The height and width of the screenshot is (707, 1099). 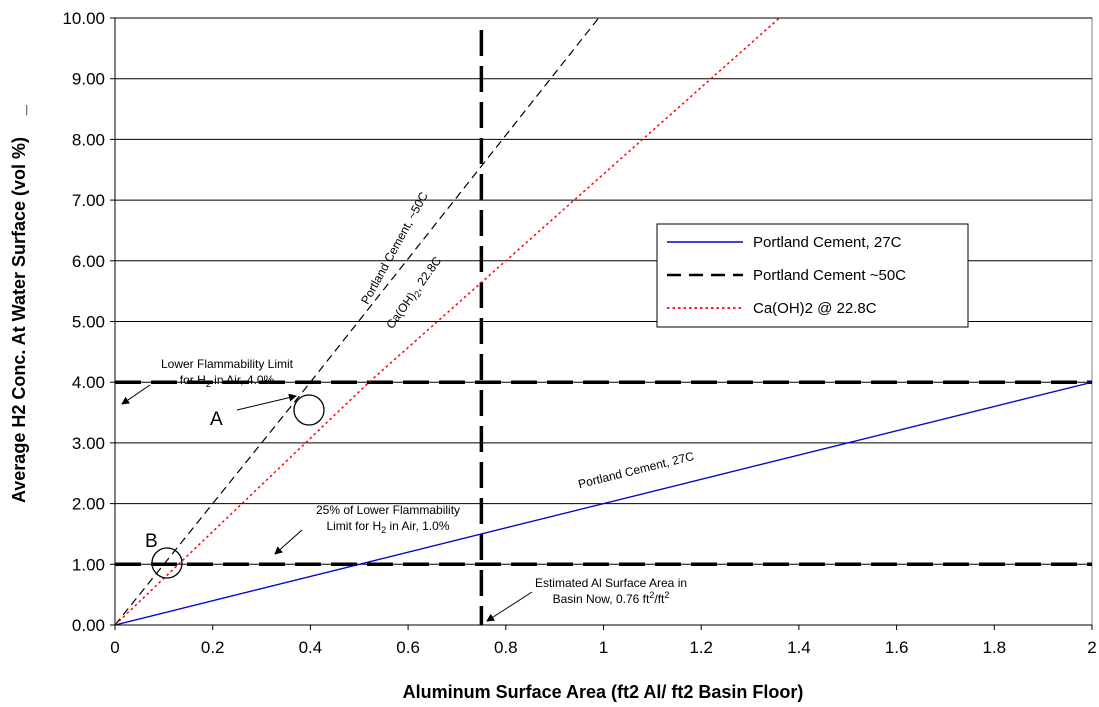 I want to click on x-tick-label-8: 1.6, so click(x=897, y=647).